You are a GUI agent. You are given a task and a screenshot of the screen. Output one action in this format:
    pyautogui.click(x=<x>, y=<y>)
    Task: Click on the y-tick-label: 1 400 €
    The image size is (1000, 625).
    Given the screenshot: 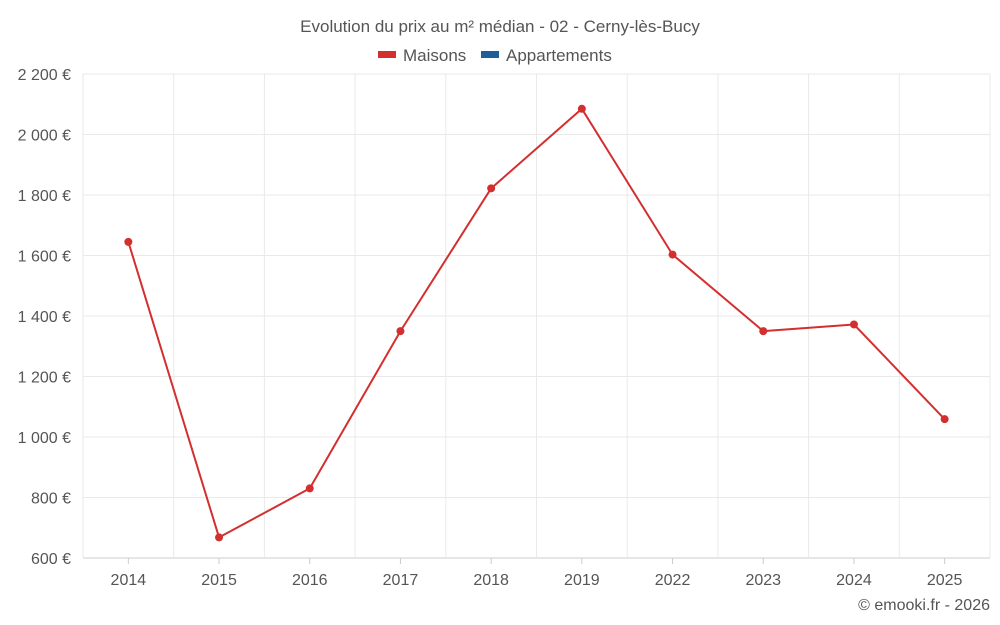 What is the action you would take?
    pyautogui.click(x=44, y=317)
    